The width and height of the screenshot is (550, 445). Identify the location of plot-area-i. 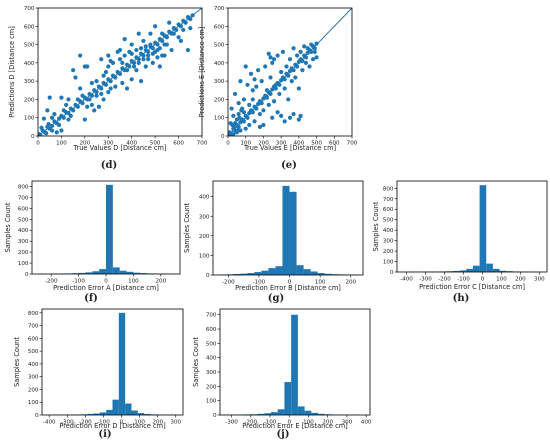
(112, 363).